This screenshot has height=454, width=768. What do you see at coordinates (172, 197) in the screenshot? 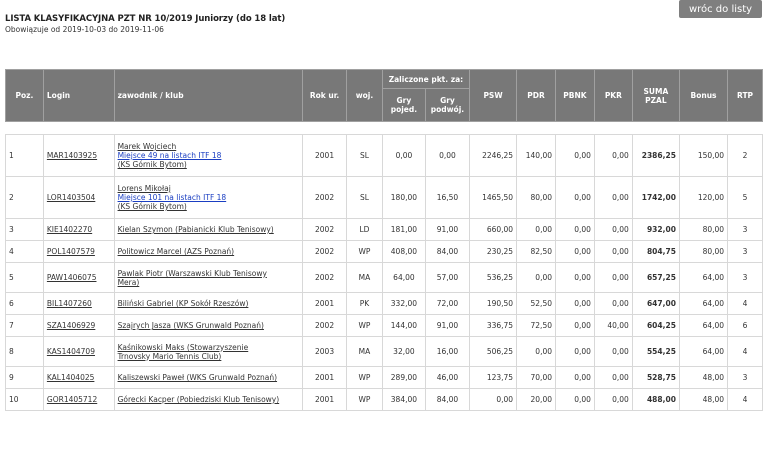
I see `itf-rank-link: Miejsce 101 na listach ITF 18` at bounding box center [172, 197].